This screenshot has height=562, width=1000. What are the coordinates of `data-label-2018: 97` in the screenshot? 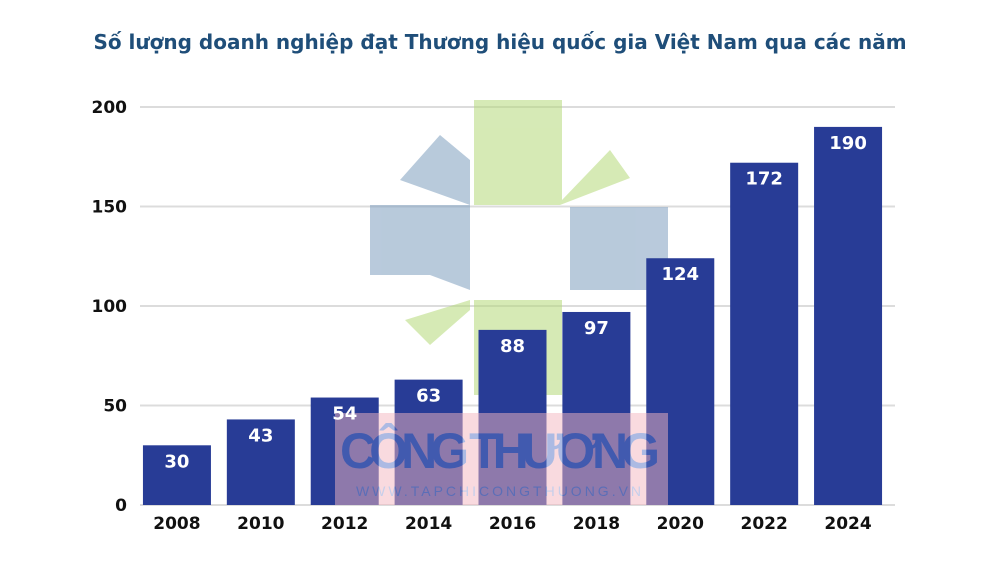 It's located at (596, 328).